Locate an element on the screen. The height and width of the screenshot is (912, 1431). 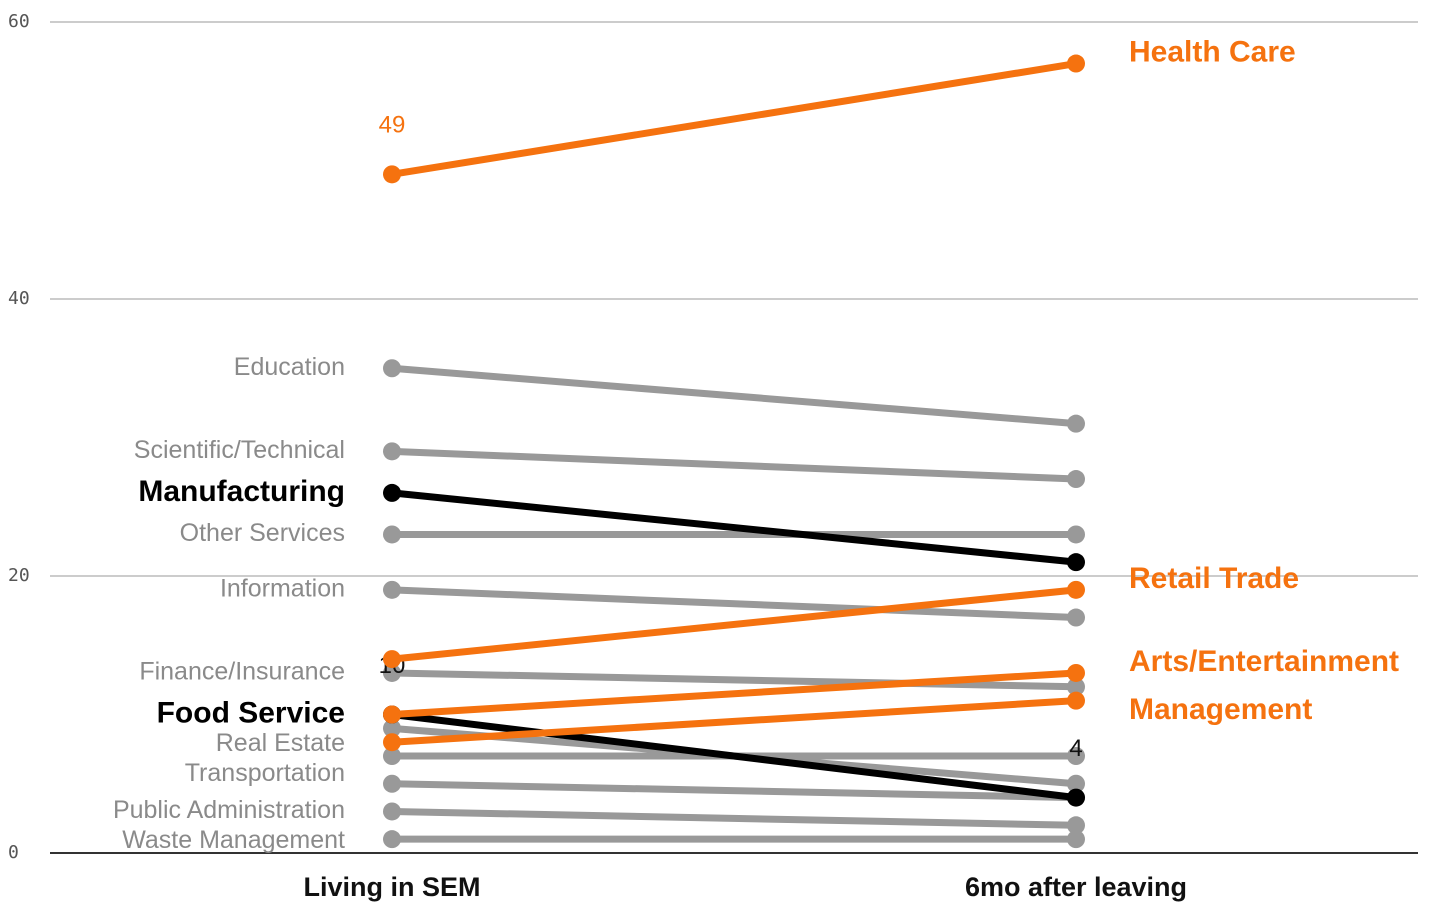
series-label: Other Services is located at coordinates (262, 533).